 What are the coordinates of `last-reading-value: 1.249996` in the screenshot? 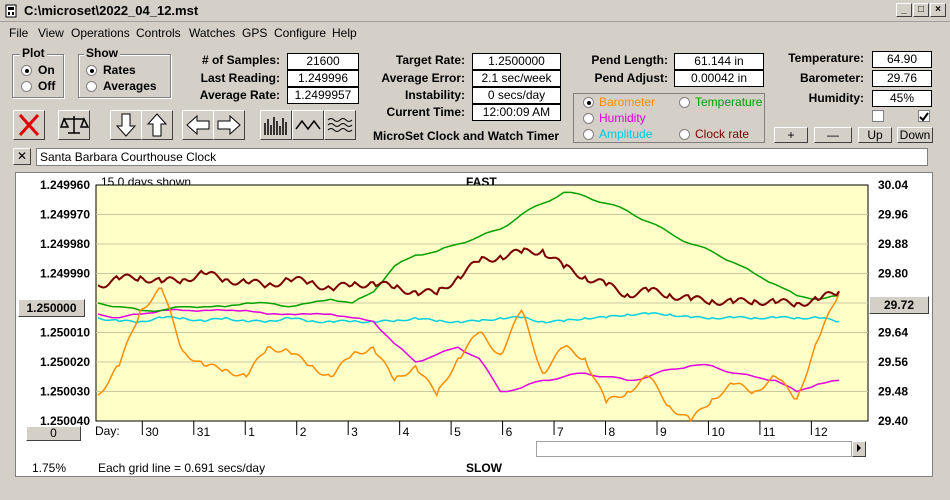 It's located at (323, 78).